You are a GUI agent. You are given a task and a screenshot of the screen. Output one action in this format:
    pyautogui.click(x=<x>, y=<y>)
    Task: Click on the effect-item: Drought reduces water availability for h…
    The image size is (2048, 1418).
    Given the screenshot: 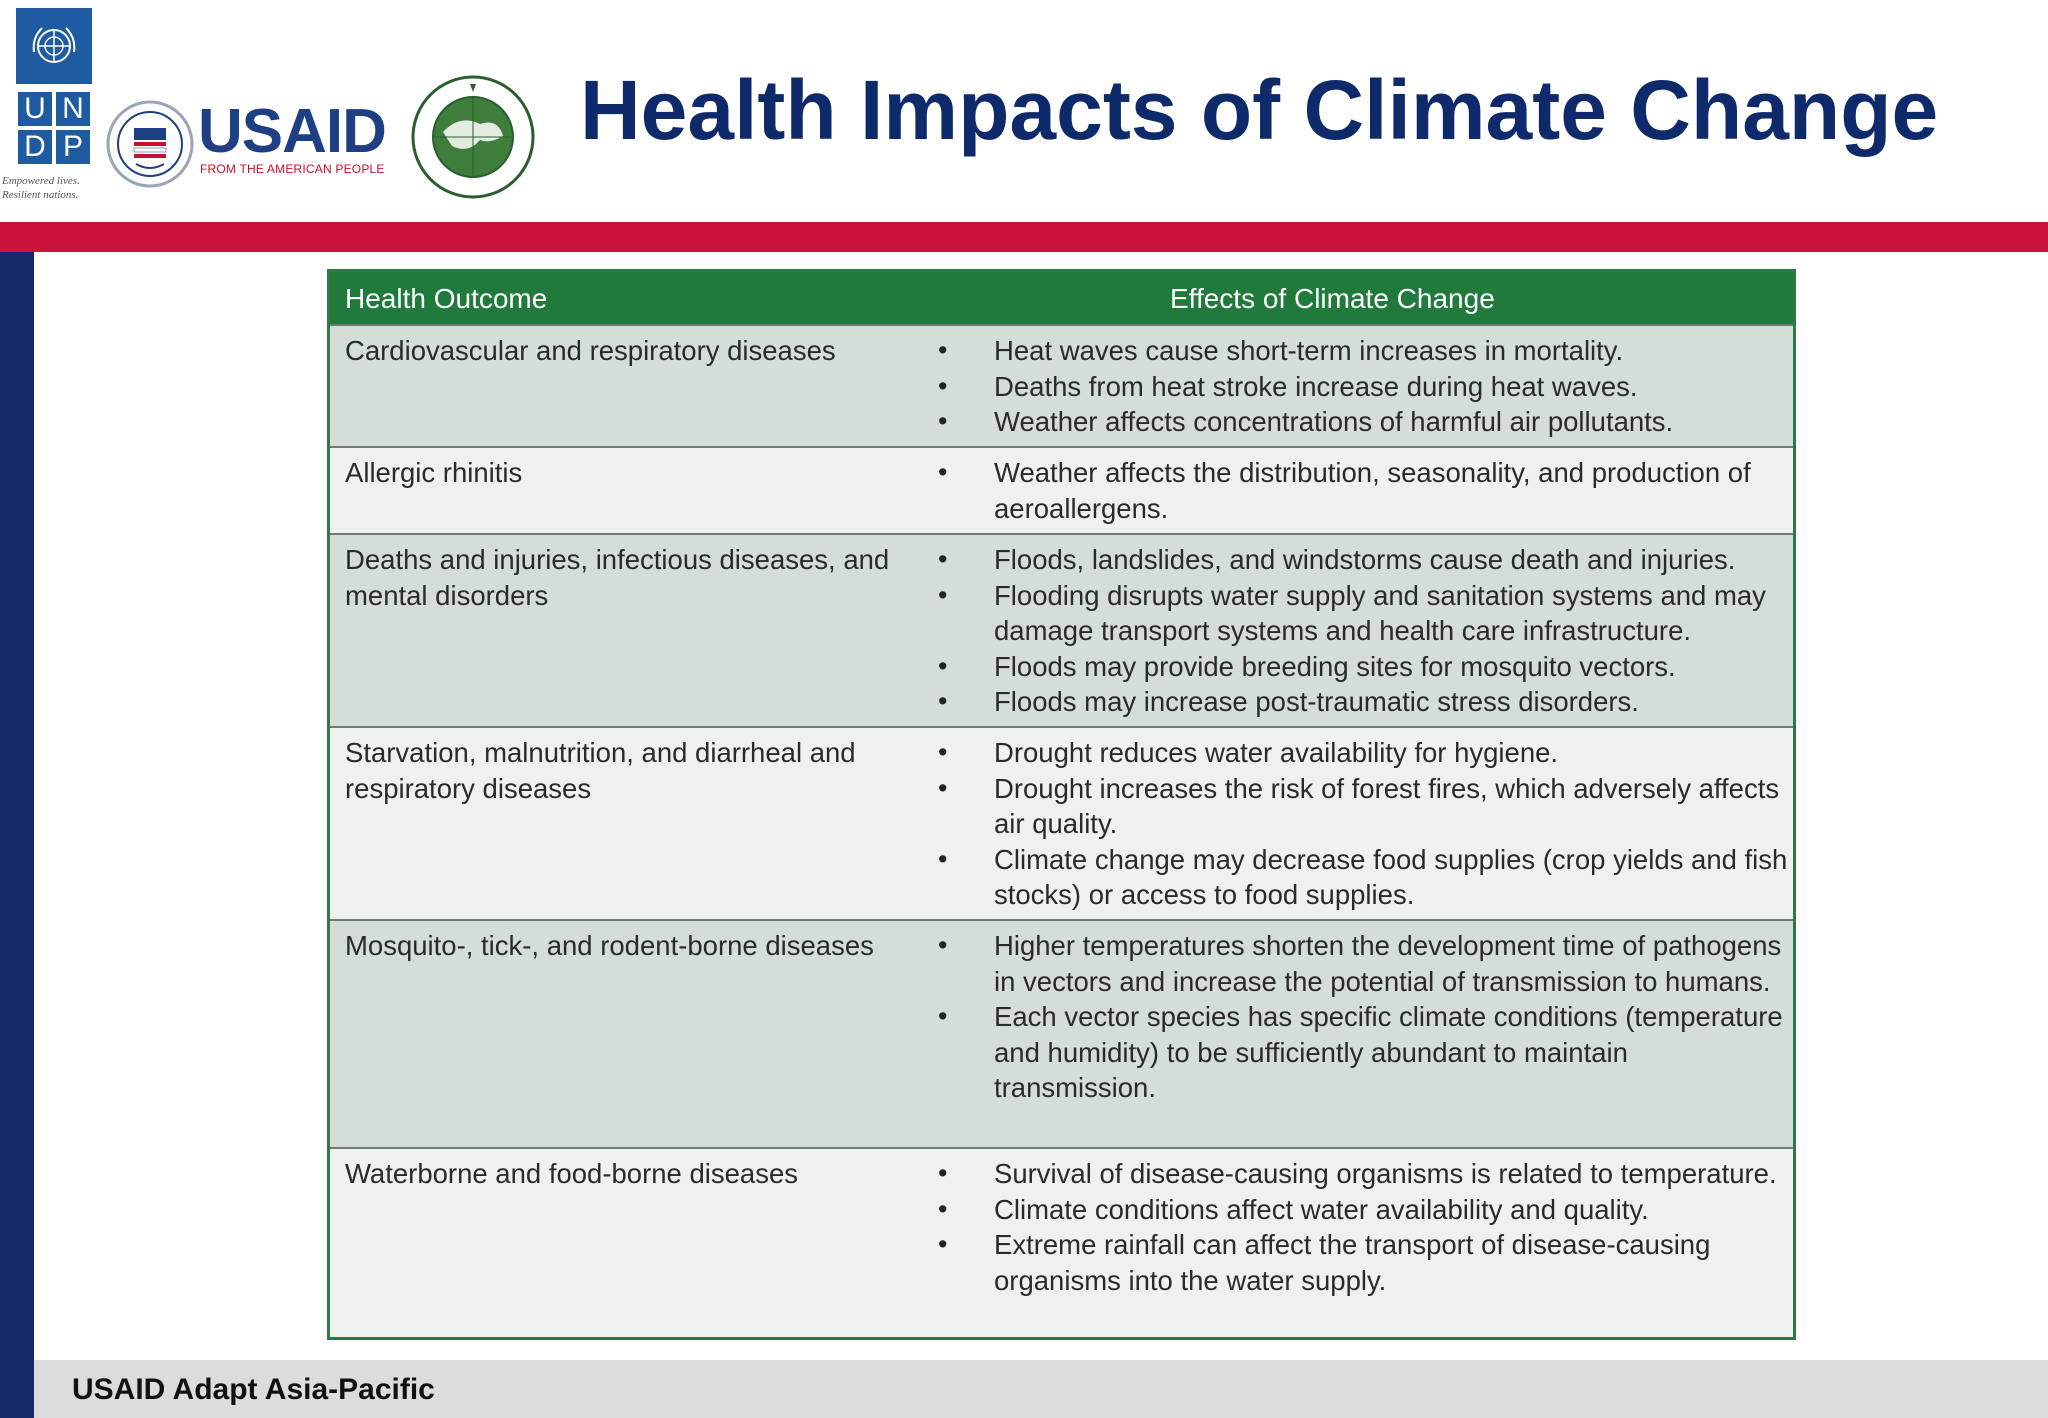 What is the action you would take?
    pyautogui.click(x=1365, y=753)
    